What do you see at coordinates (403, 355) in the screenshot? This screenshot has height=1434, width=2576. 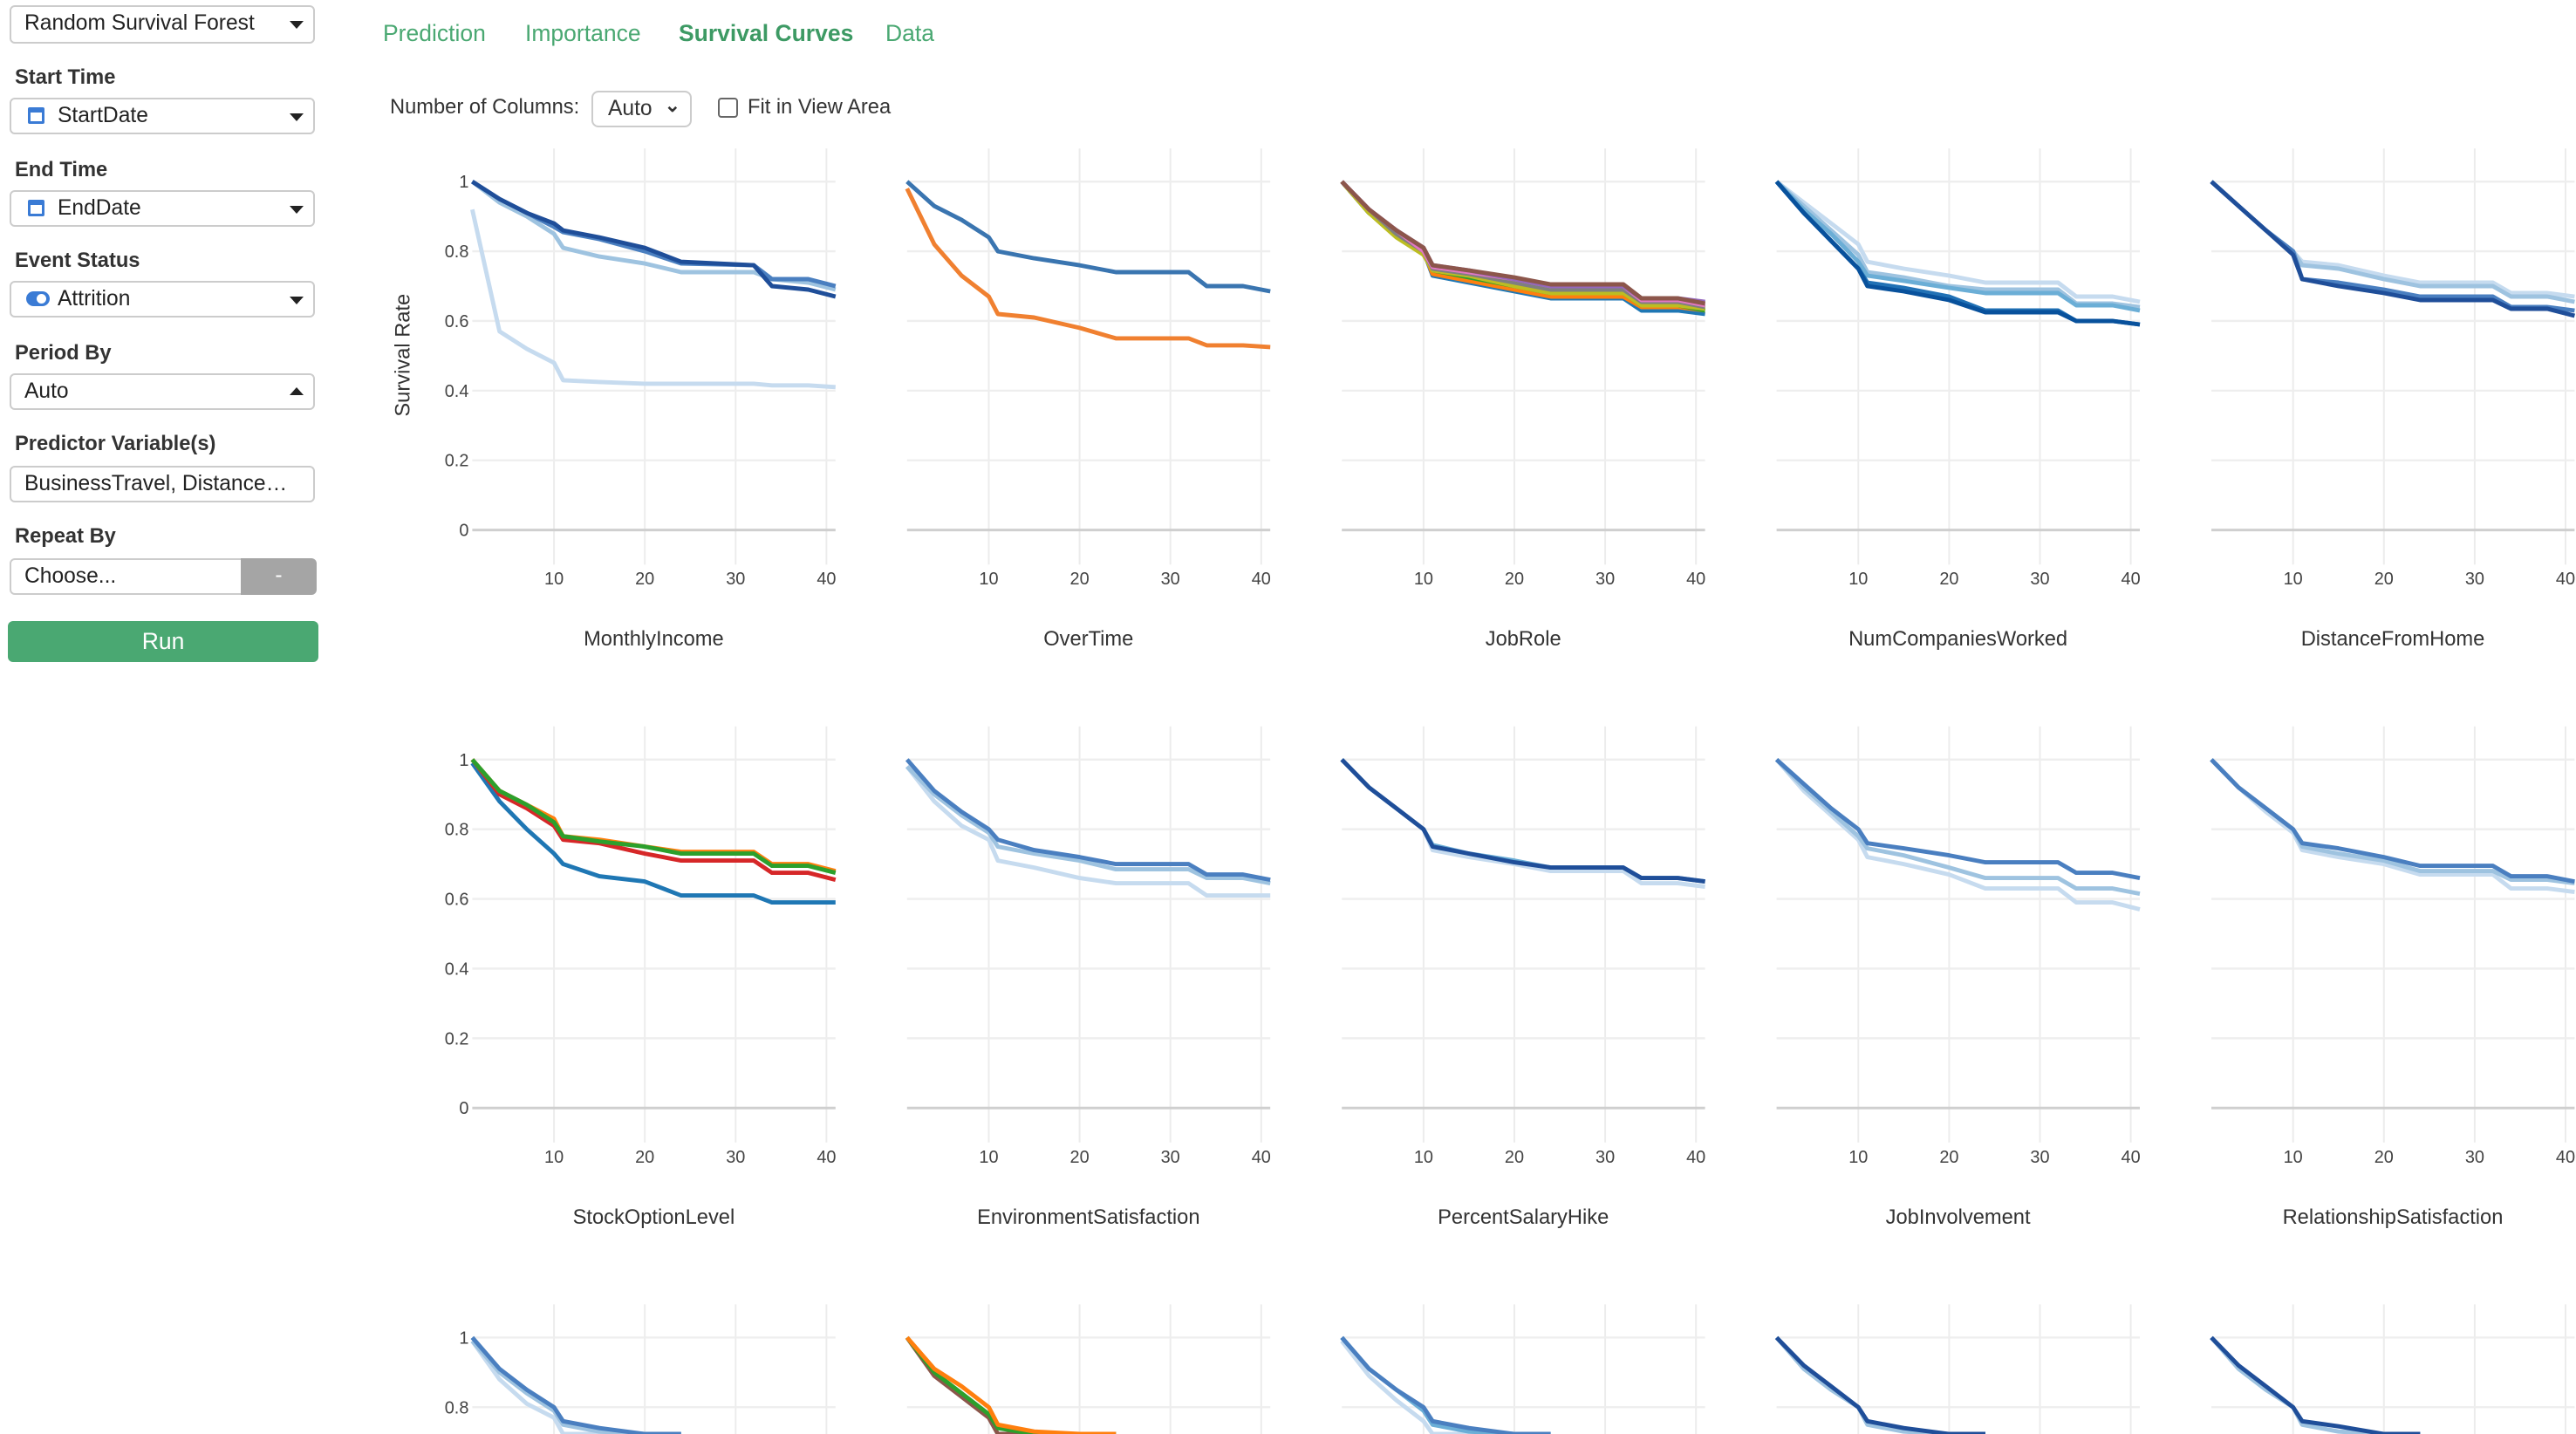 I see `y-axis-label: Survival Rate` at bounding box center [403, 355].